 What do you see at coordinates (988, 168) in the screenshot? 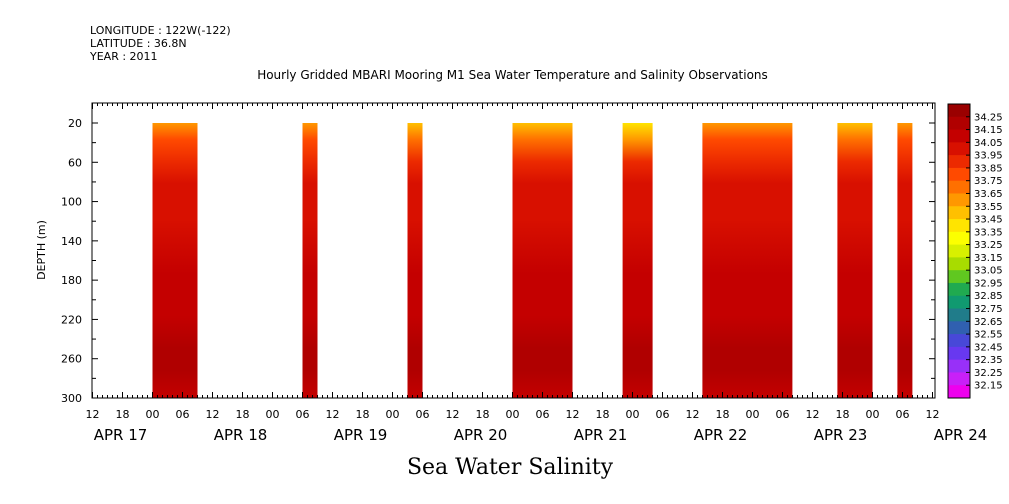
I see `colorbar-label: 33.85` at bounding box center [988, 168].